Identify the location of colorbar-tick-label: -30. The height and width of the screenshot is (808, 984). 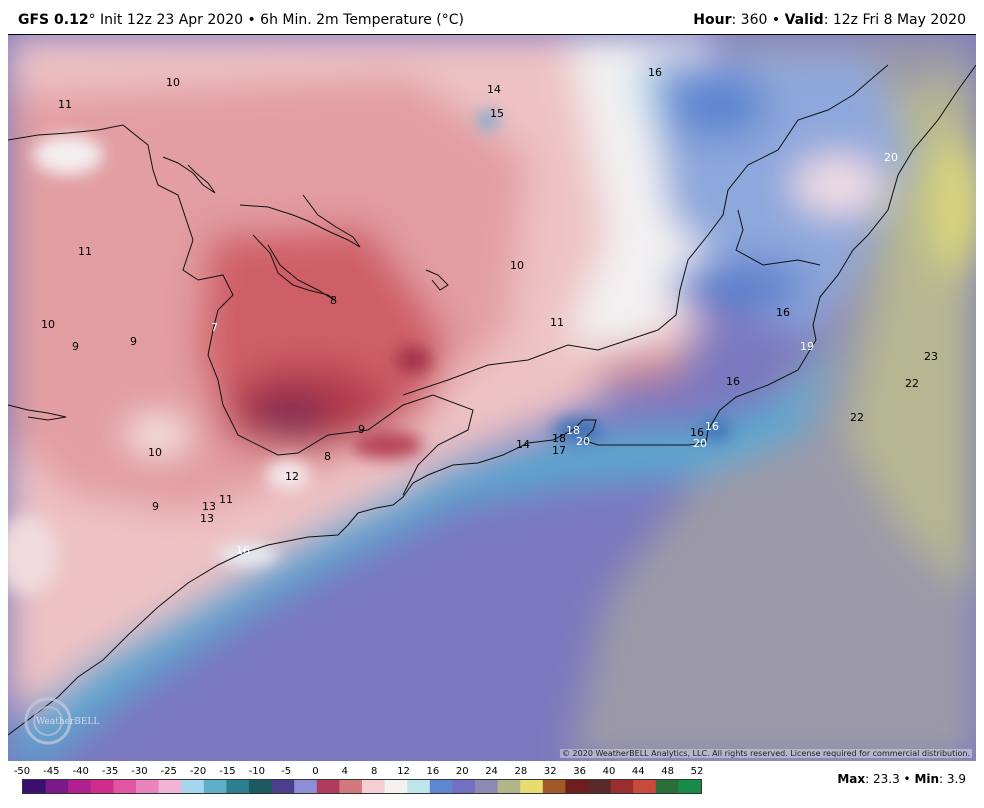
(139, 771).